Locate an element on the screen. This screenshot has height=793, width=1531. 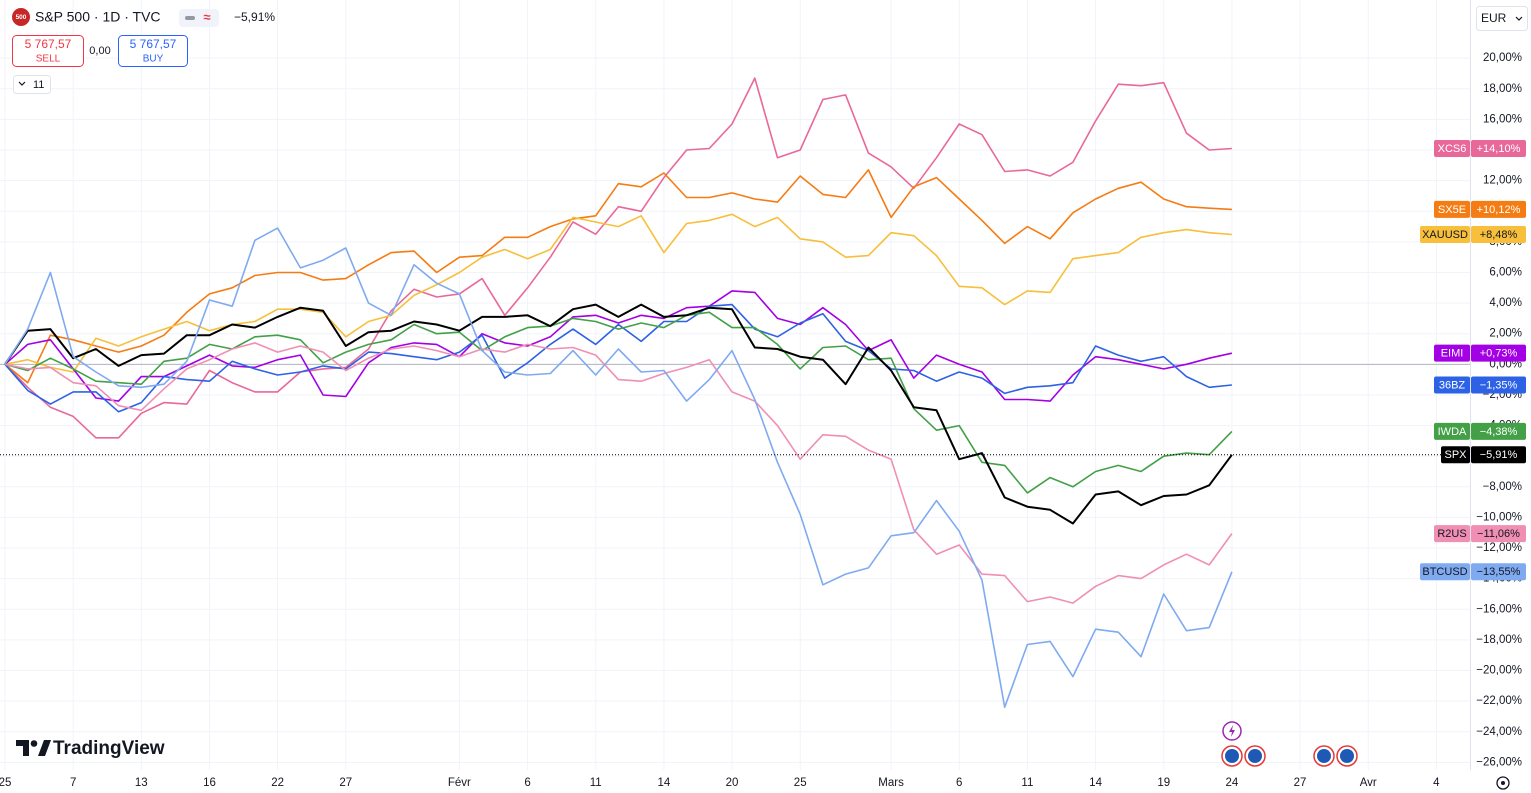
currency-box is located at coordinates (1502, 18).